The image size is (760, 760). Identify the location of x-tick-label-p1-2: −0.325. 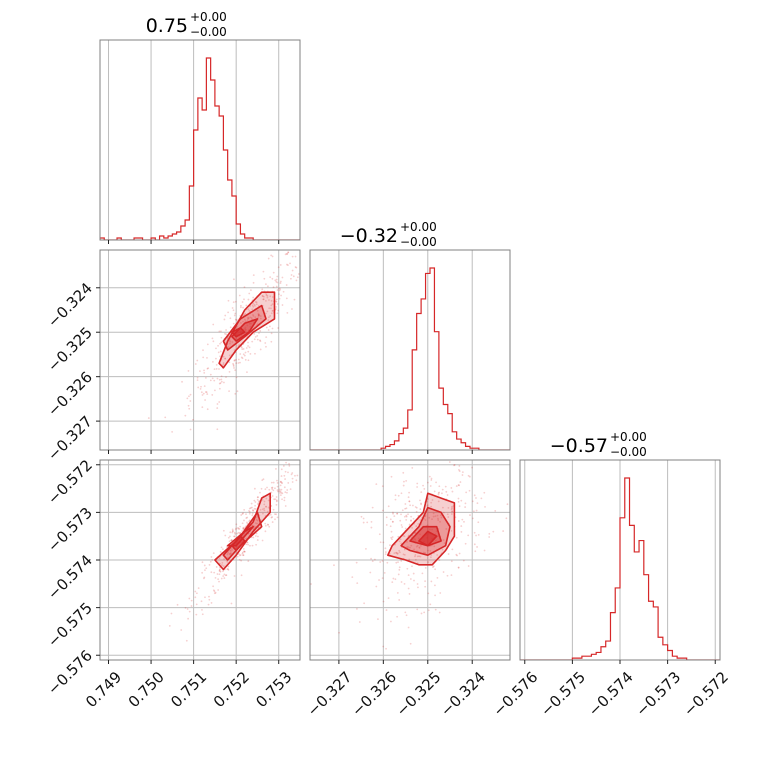
(419, 694).